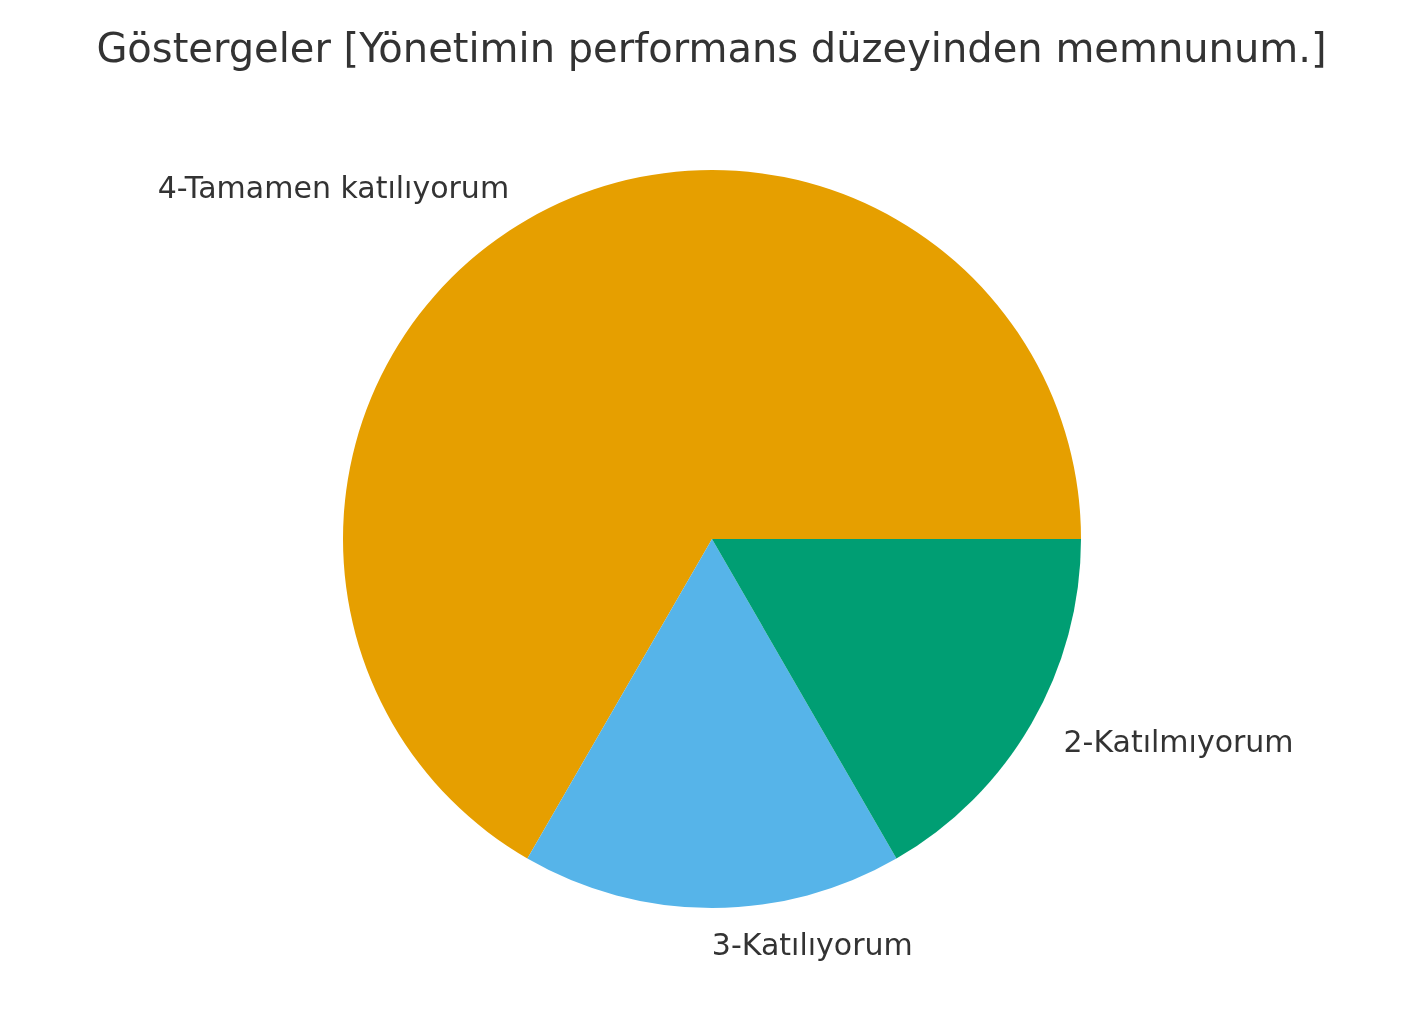 The image size is (1407, 1014). I want to click on slice-label: 2-Katılmıyorum, so click(1178, 742).